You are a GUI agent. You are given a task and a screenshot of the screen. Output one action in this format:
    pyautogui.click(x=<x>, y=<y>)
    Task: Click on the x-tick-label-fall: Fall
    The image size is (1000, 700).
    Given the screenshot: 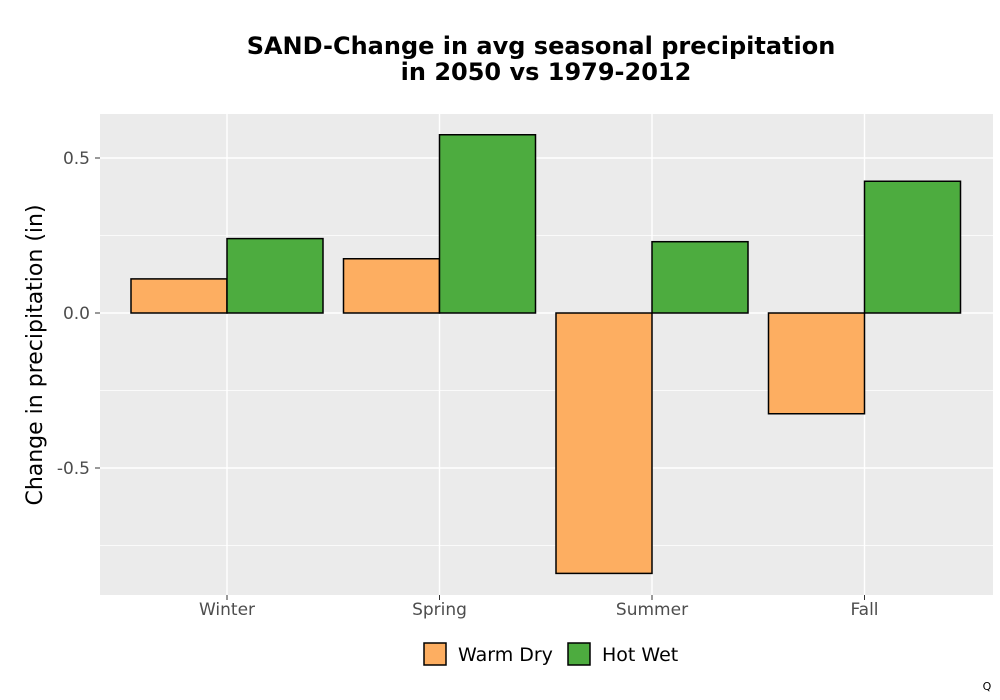 What is the action you would take?
    pyautogui.click(x=864, y=610)
    